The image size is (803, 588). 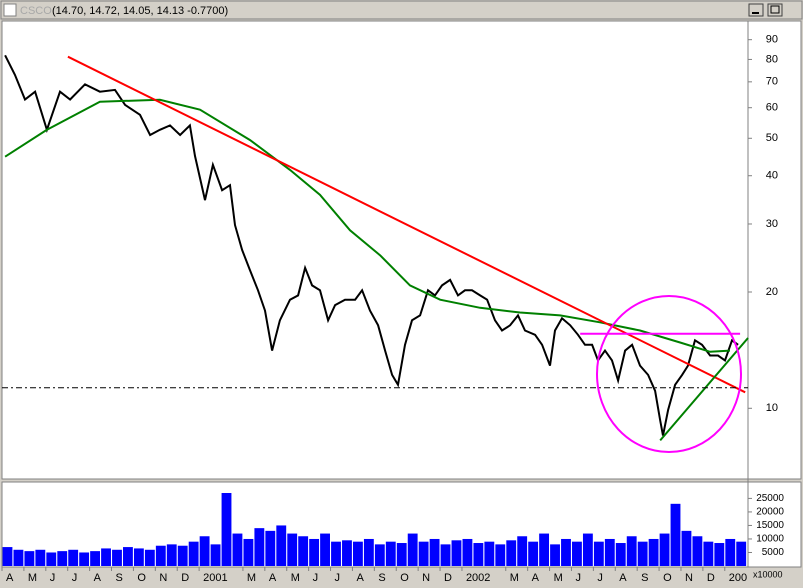 I want to click on y-tick-label: 80, so click(x=772, y=59).